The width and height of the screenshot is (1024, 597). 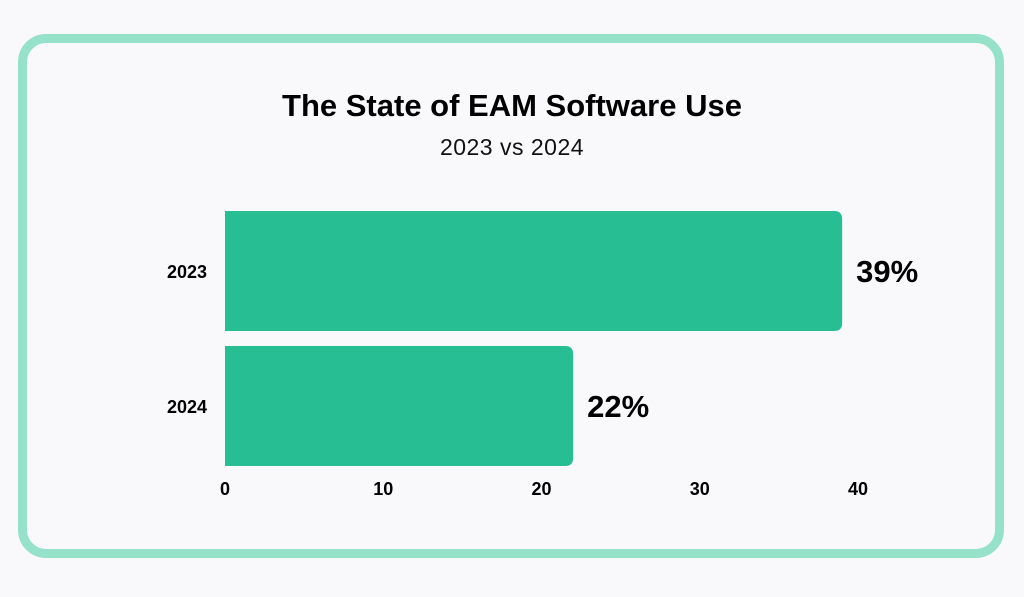 What do you see at coordinates (512, 105) in the screenshot?
I see `chart-title: The State of EAM Software Use` at bounding box center [512, 105].